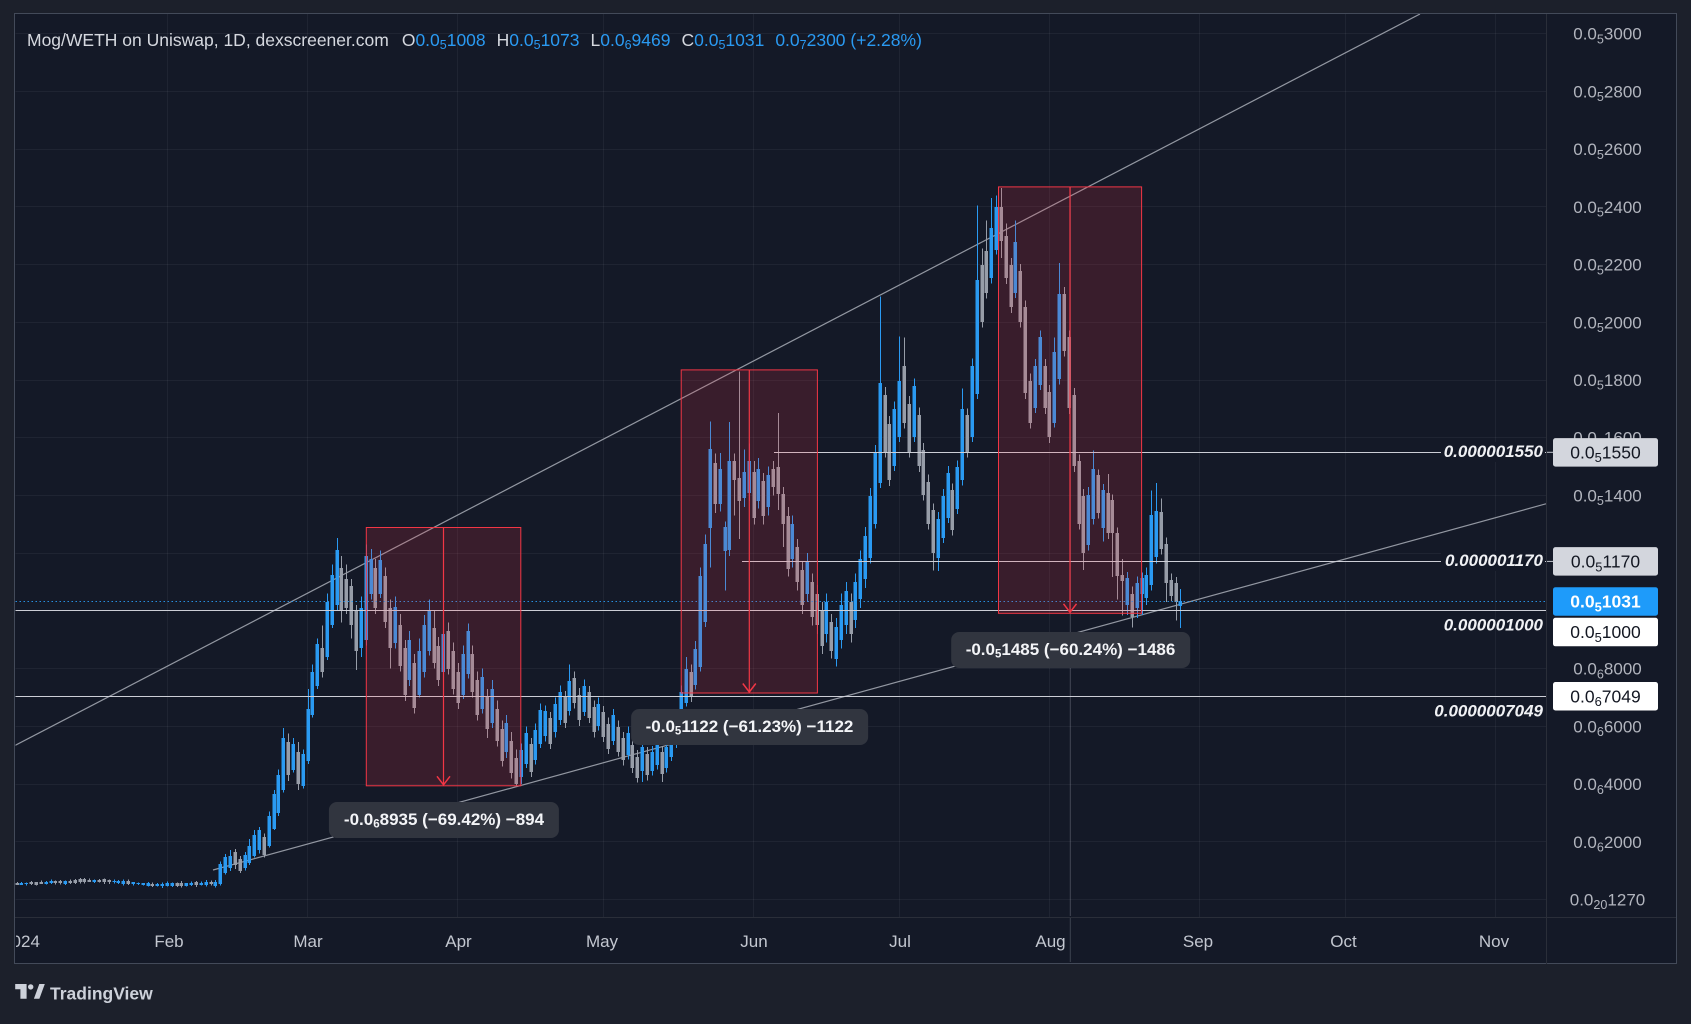  What do you see at coordinates (308, 941) in the screenshot?
I see `svg-text: Mar` at bounding box center [308, 941].